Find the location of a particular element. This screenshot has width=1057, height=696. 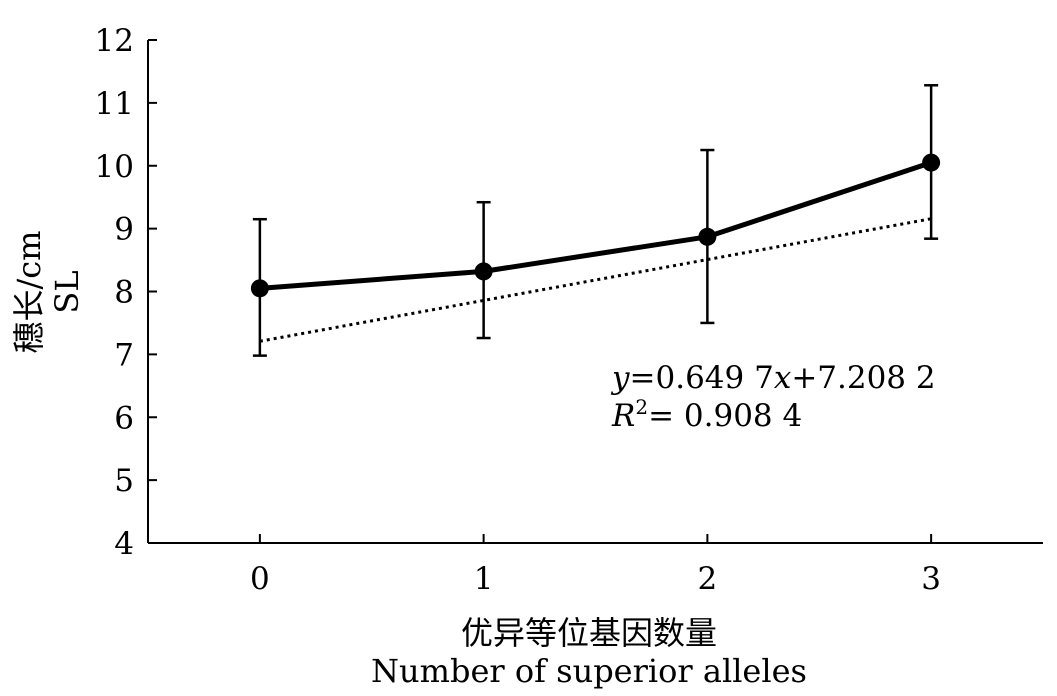

eq-intercept: +7.208 2 is located at coordinates (863, 378).